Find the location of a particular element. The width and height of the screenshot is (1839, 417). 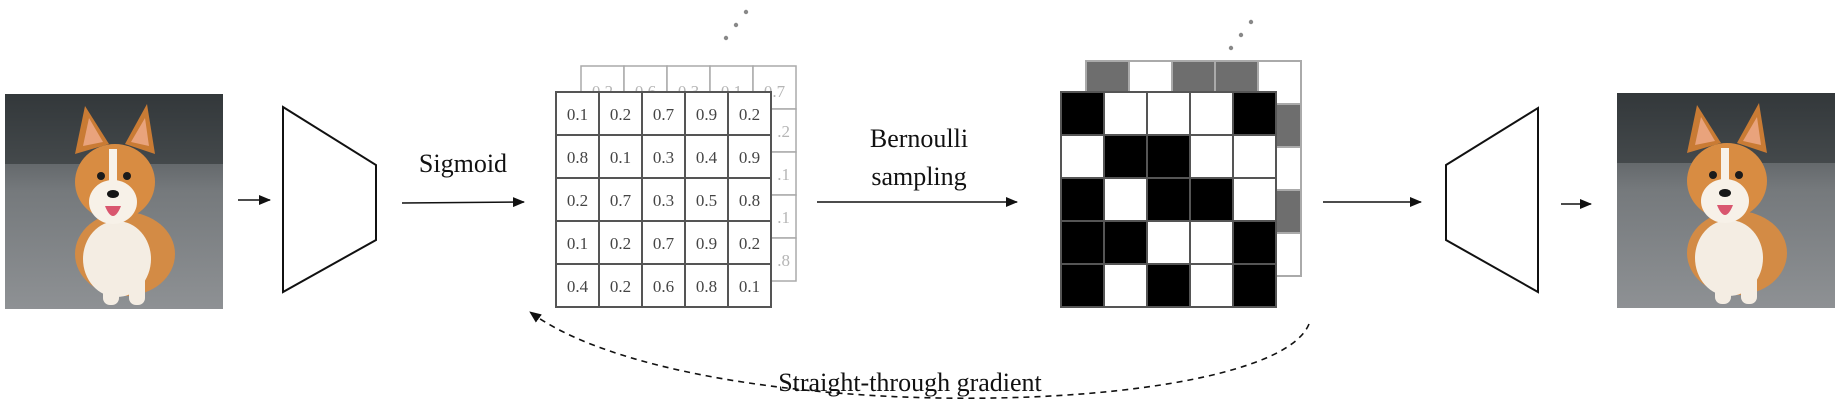

binary-stack is located at coordinates (1181, 163).